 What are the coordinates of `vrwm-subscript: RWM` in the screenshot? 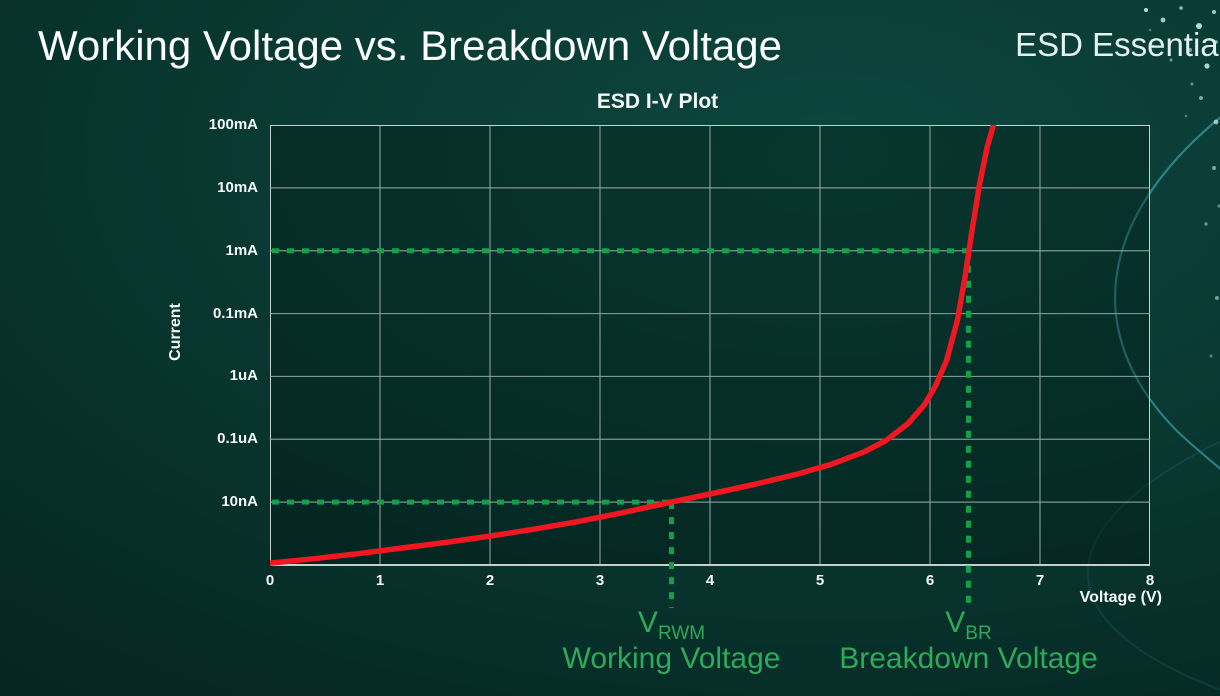 It's located at (681, 633).